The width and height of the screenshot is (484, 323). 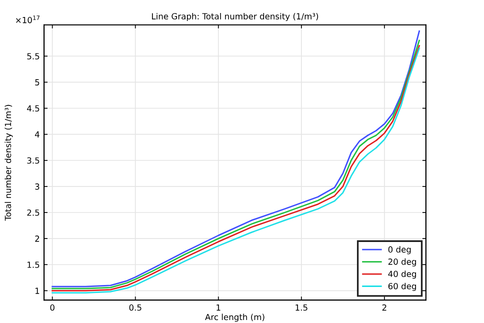 What do you see at coordinates (28, 20) in the screenshot?
I see `text: ×10$^{17}$` at bounding box center [28, 20].